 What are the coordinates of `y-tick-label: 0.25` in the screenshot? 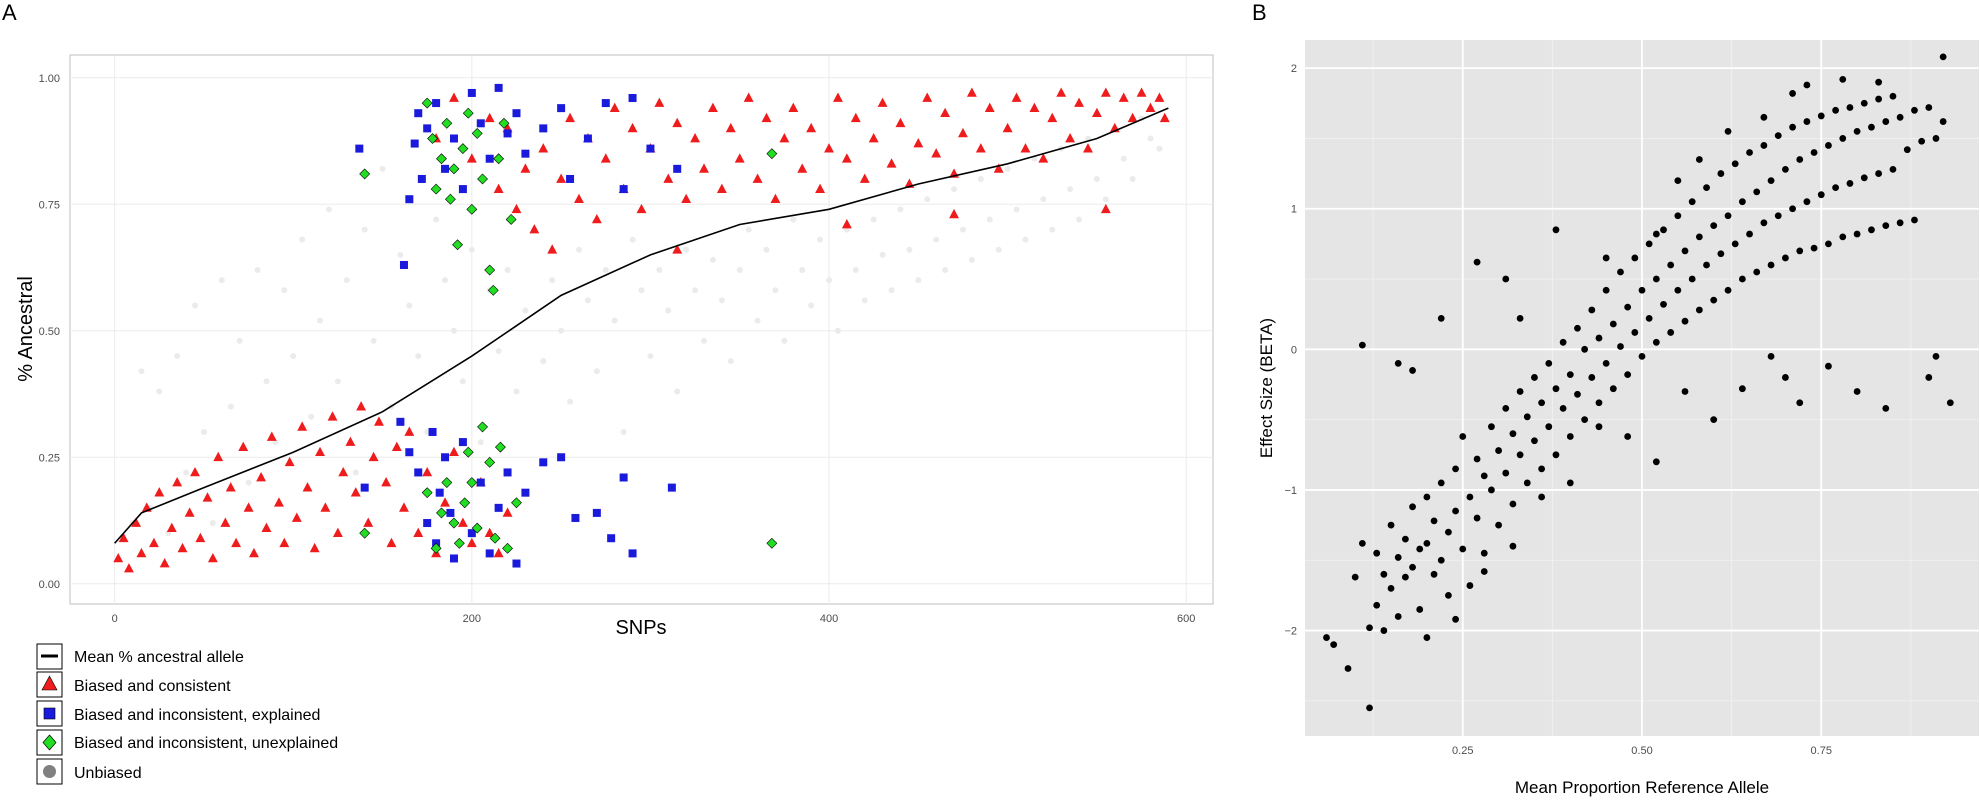 It's located at (49, 458).